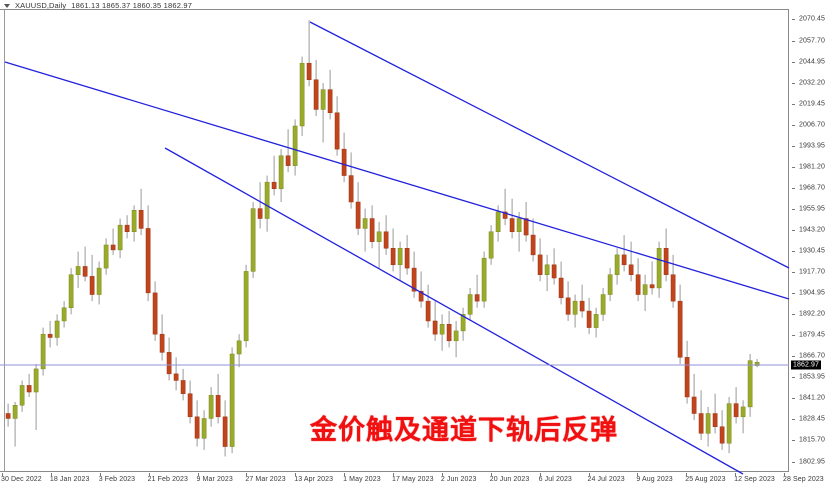 This screenshot has height=490, width=840. I want to click on price-tick-label: 1993.95, so click(812, 146).